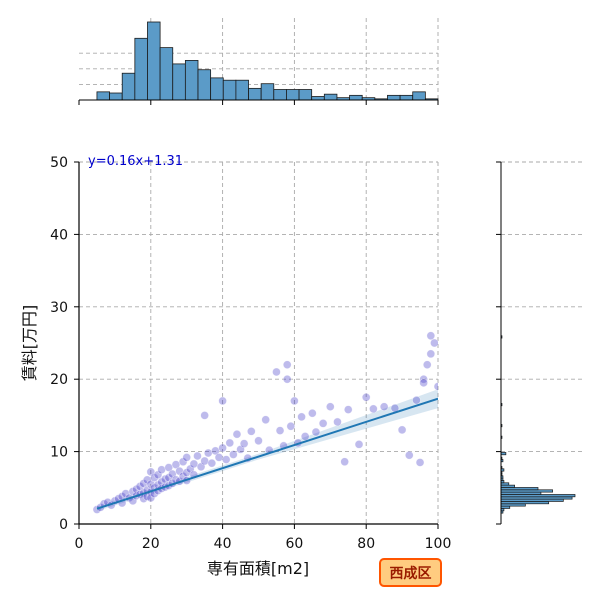 This screenshot has width=600, height=600. Describe the element at coordinates (267, 453) in the screenshot. I see `regression-line` at that location.